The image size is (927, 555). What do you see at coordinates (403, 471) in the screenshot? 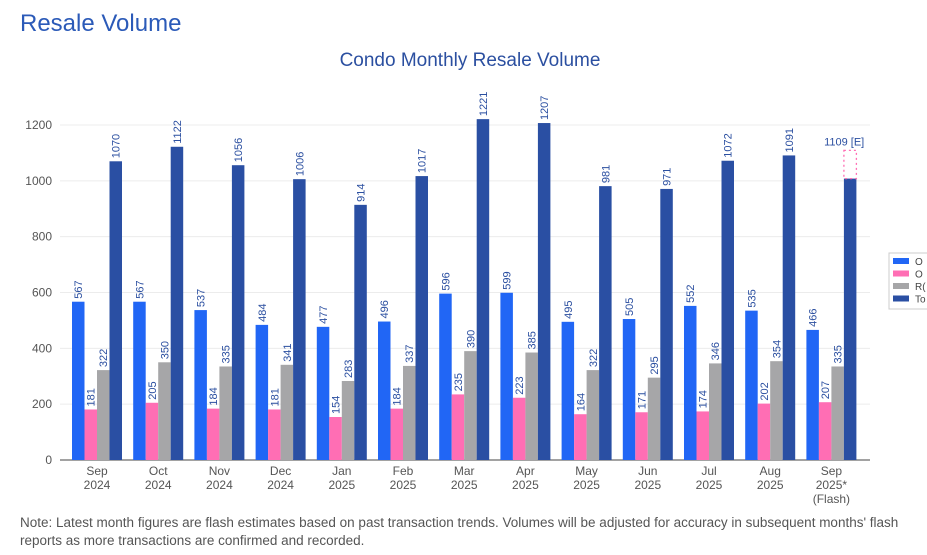
I see `x-tick-label: Feb` at bounding box center [403, 471].